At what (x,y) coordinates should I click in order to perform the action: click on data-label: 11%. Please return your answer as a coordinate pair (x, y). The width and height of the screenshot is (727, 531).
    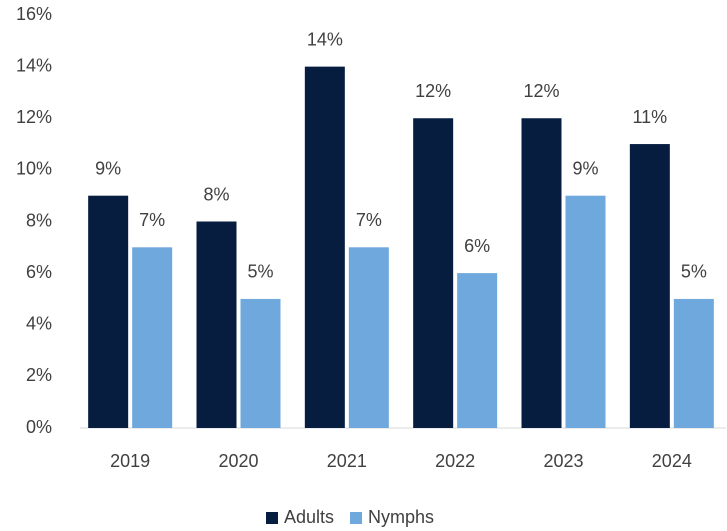
    Looking at the image, I should click on (649, 117).